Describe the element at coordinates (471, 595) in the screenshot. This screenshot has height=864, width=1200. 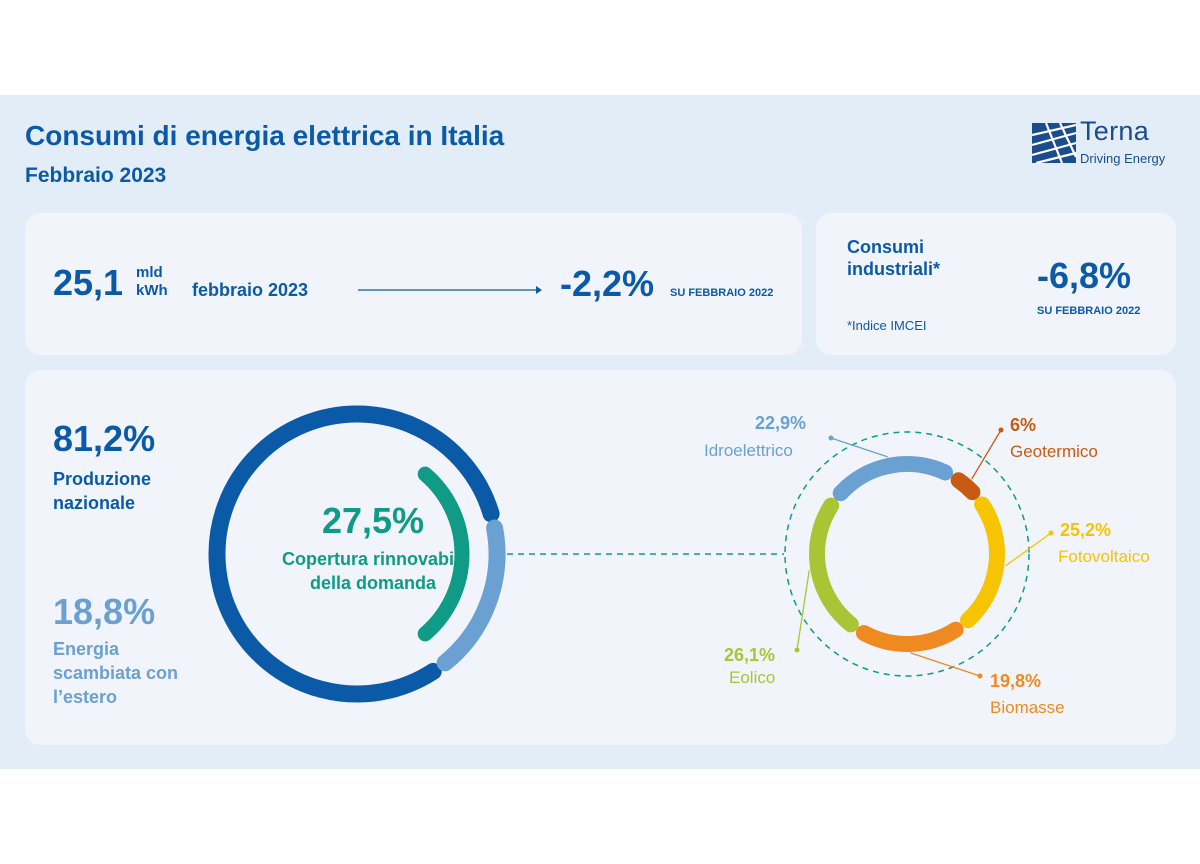
I see `exchange-arc` at that location.